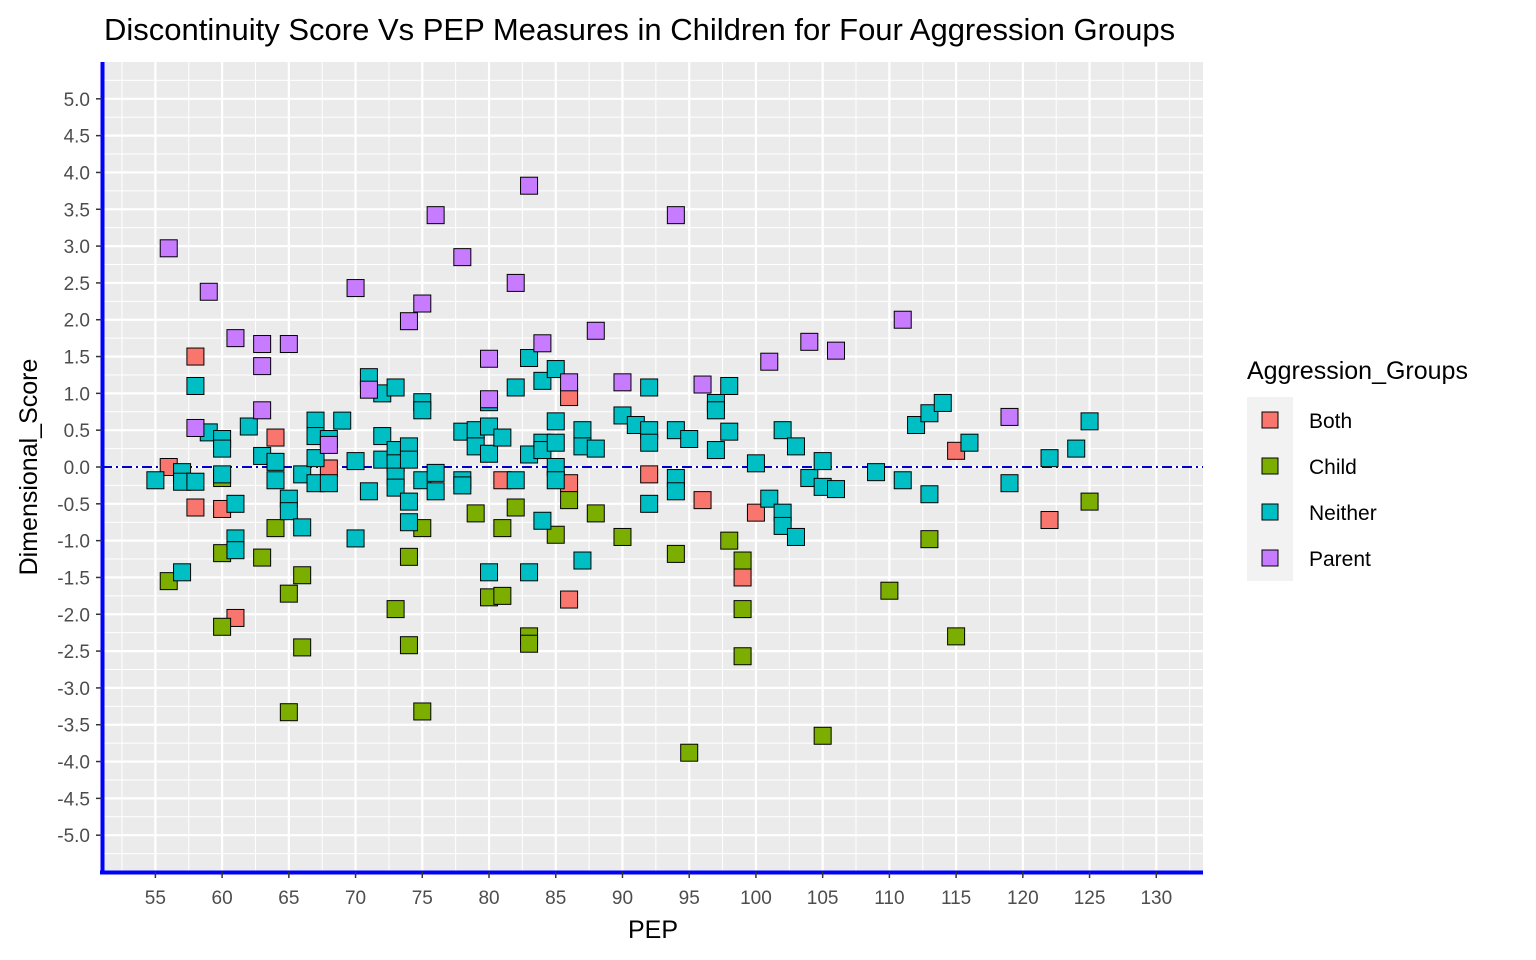 The width and height of the screenshot is (1536, 960). I want to click on y-tick-label: -4.0, so click(73, 763).